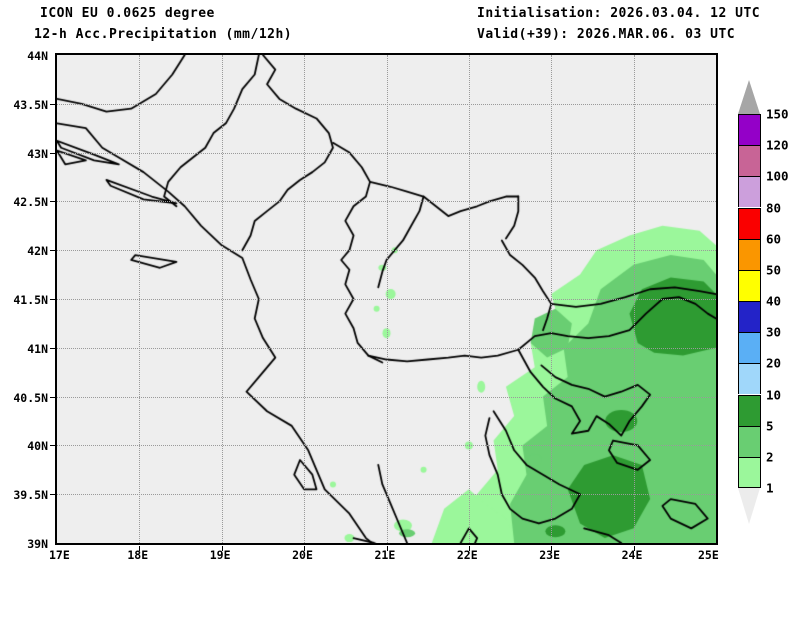  Describe the element at coordinates (302, 555) in the screenshot. I see `longitude-tick-label: 20E` at that location.